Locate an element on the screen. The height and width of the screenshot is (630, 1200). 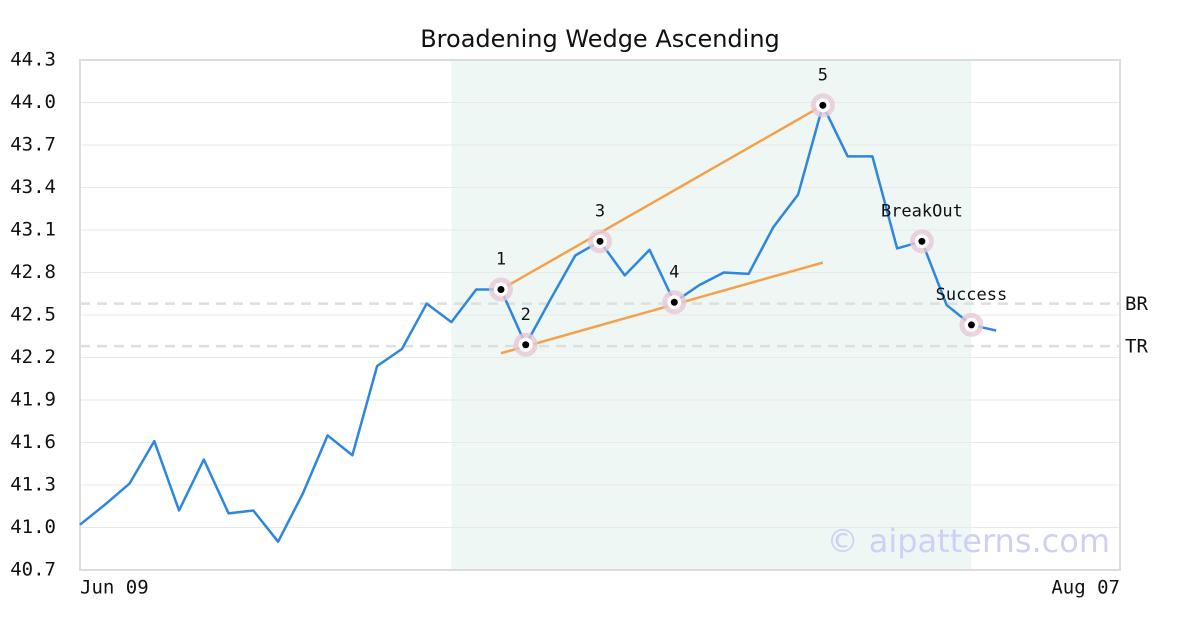
y-tick-label: 41.0 is located at coordinates (33, 527).